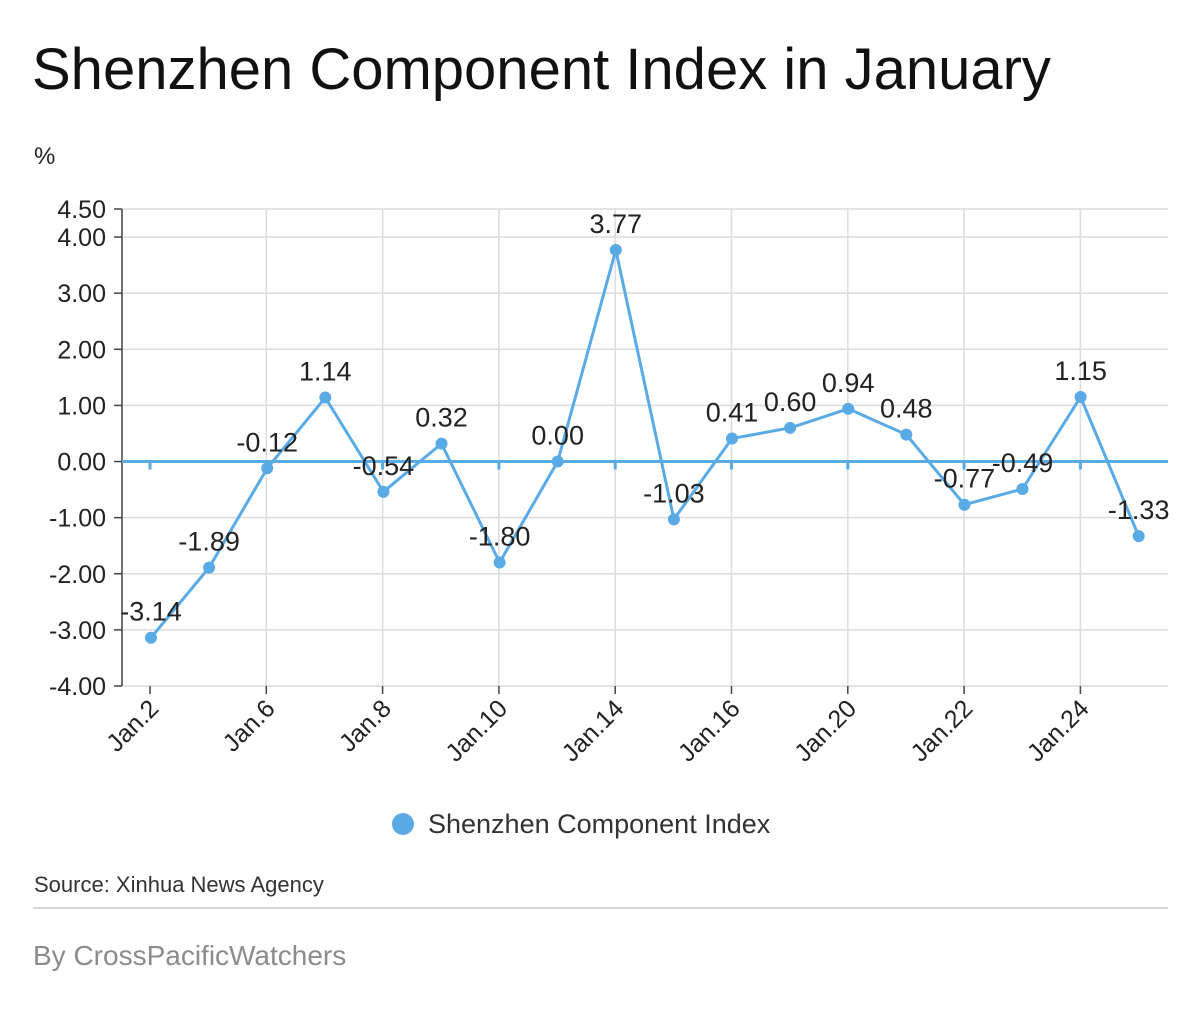  Describe the element at coordinates (906, 409) in the screenshot. I see `data-label: 0.48` at that location.